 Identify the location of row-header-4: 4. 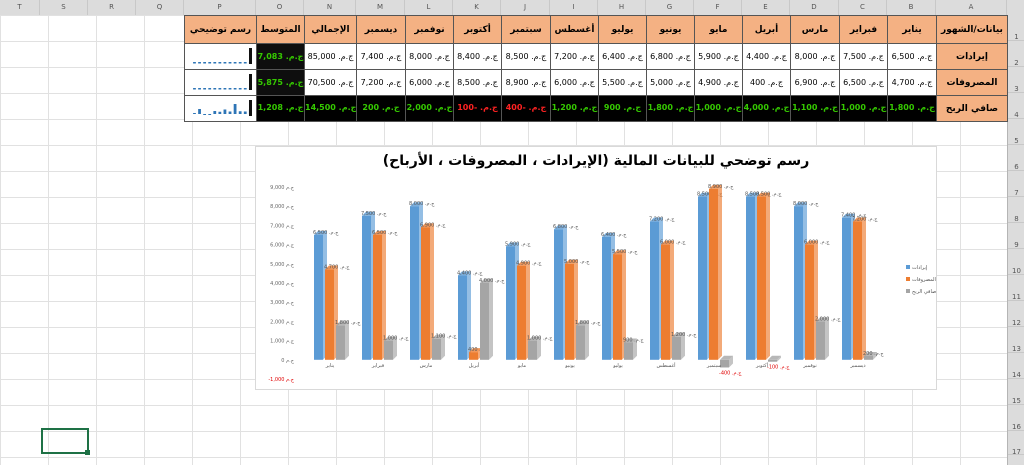
(1016, 106).